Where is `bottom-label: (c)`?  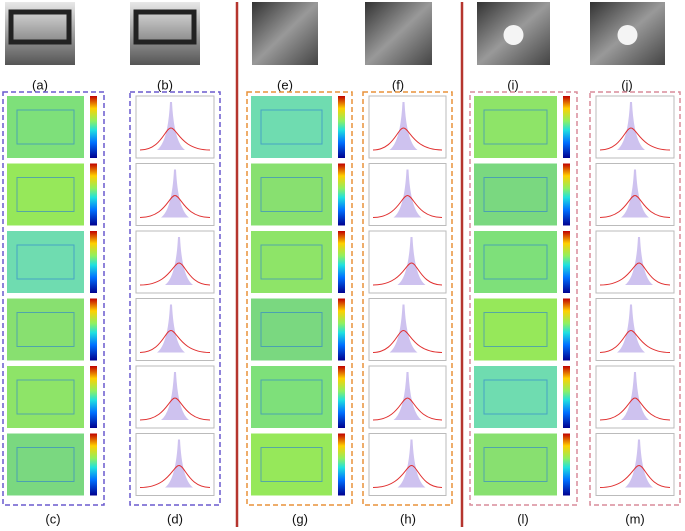
bottom-label: (c) is located at coordinates (52, 518).